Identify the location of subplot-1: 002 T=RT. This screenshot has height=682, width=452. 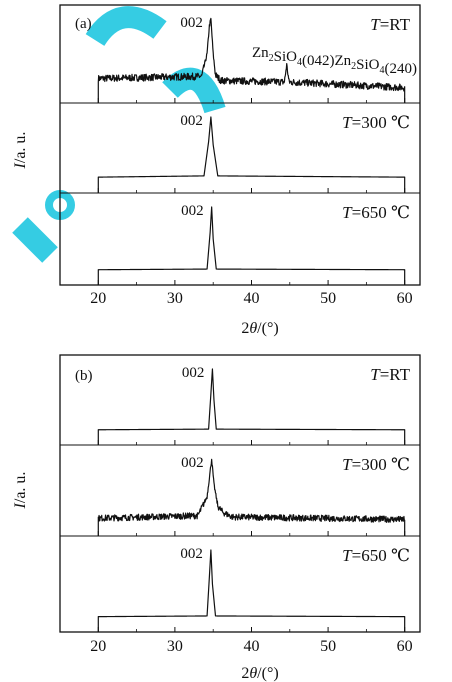
(254, 405).